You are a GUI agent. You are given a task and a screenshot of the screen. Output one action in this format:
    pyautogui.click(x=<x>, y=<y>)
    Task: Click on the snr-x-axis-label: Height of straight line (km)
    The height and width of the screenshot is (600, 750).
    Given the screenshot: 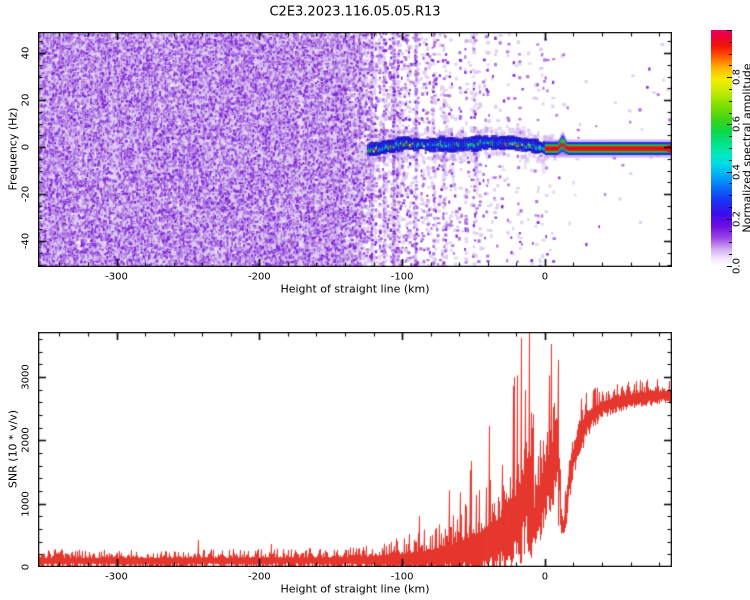 What is the action you would take?
    pyautogui.click(x=355, y=589)
    